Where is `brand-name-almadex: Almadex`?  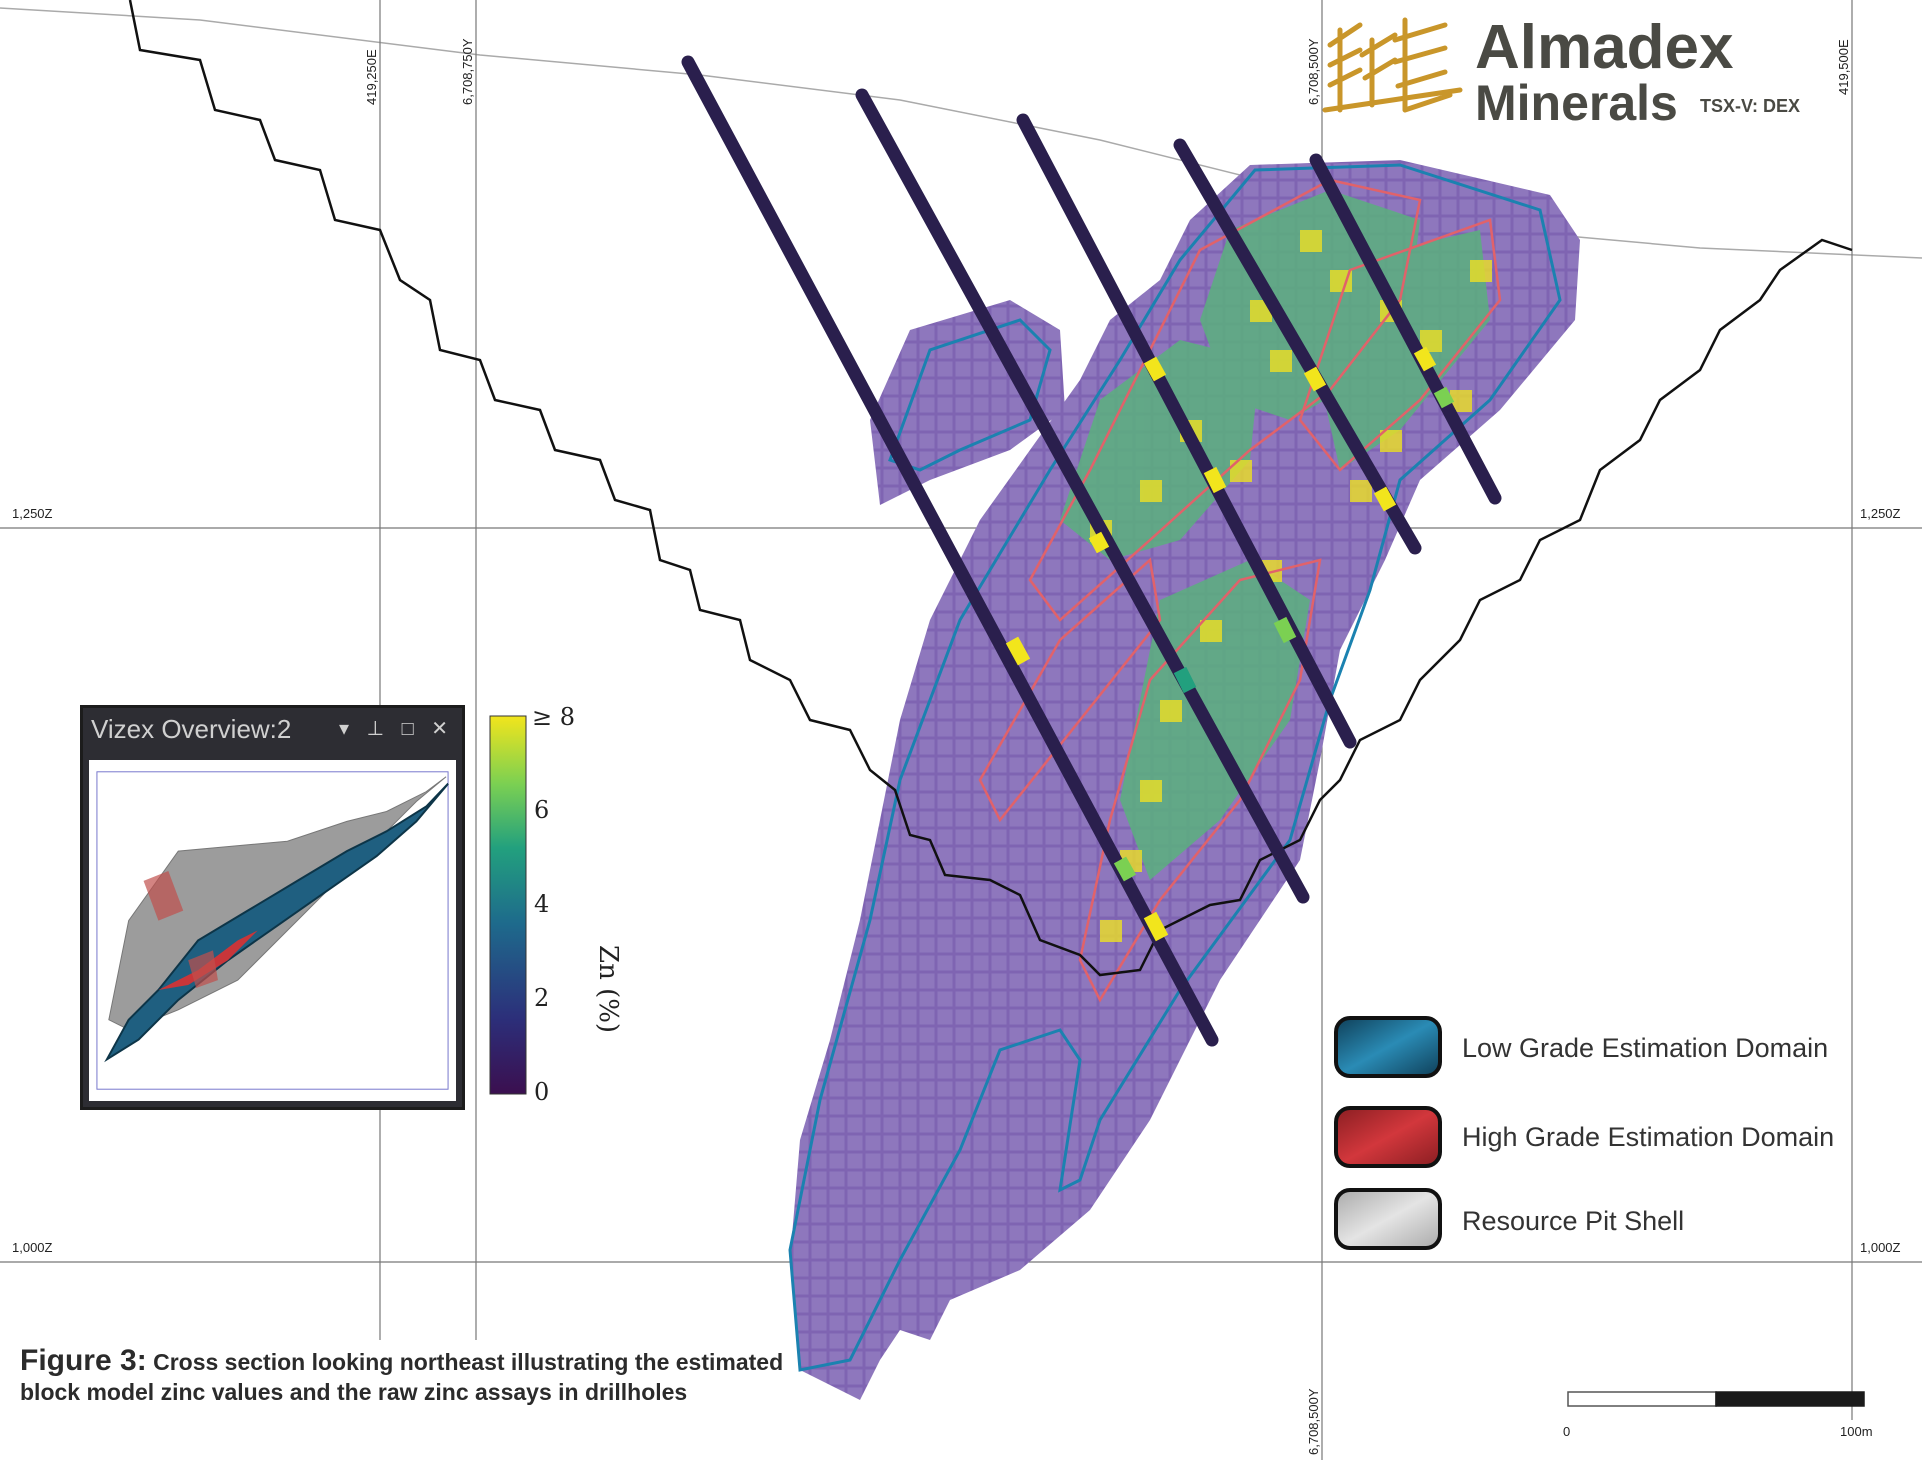
brand-name-almadex: Almadex is located at coordinates (1604, 47).